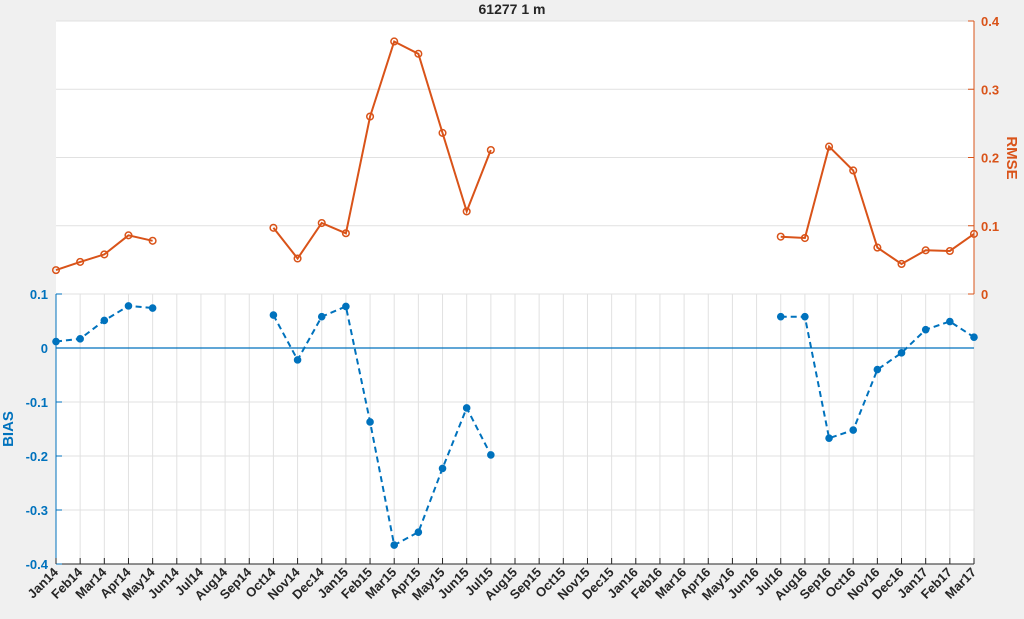  Describe the element at coordinates (8, 429) in the screenshot. I see `bias-axis-title: BIAS` at that location.